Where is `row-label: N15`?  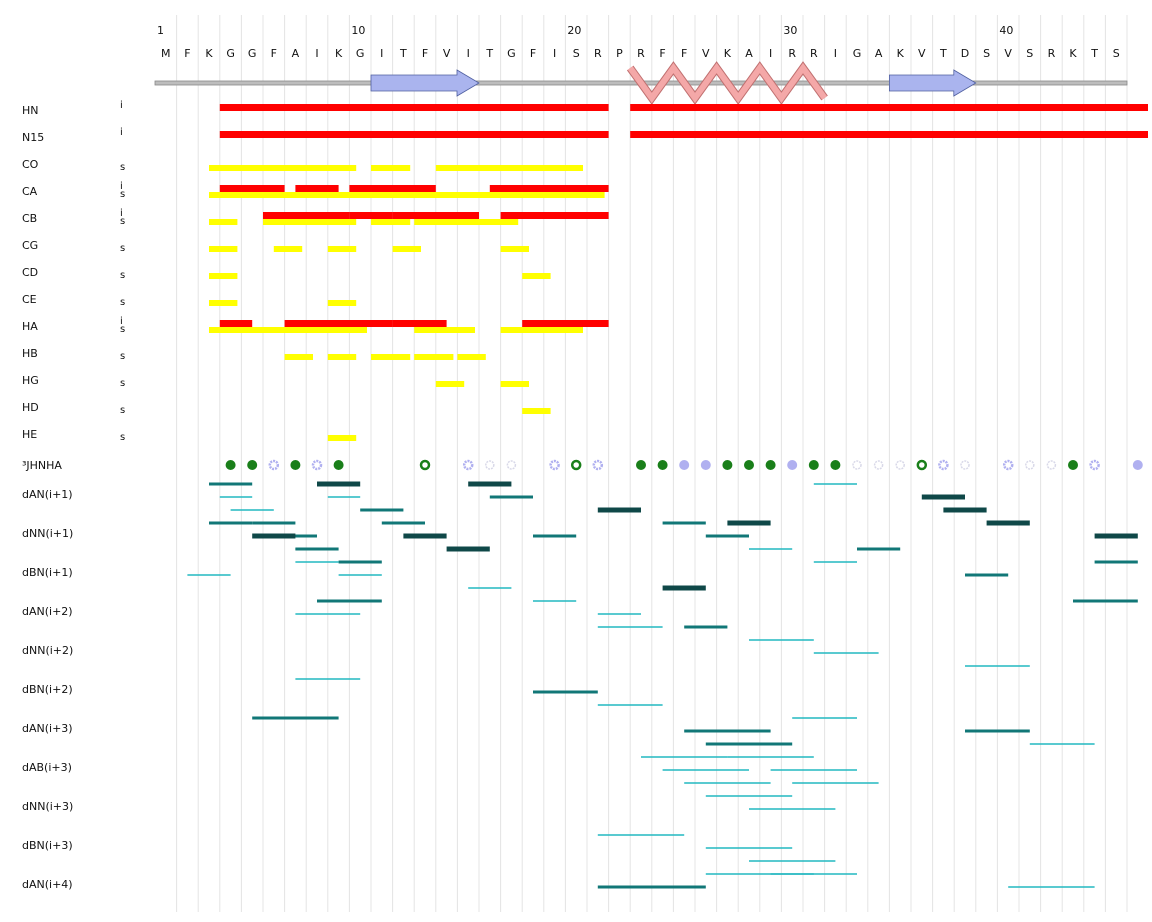 row-label: N15 is located at coordinates (33, 137).